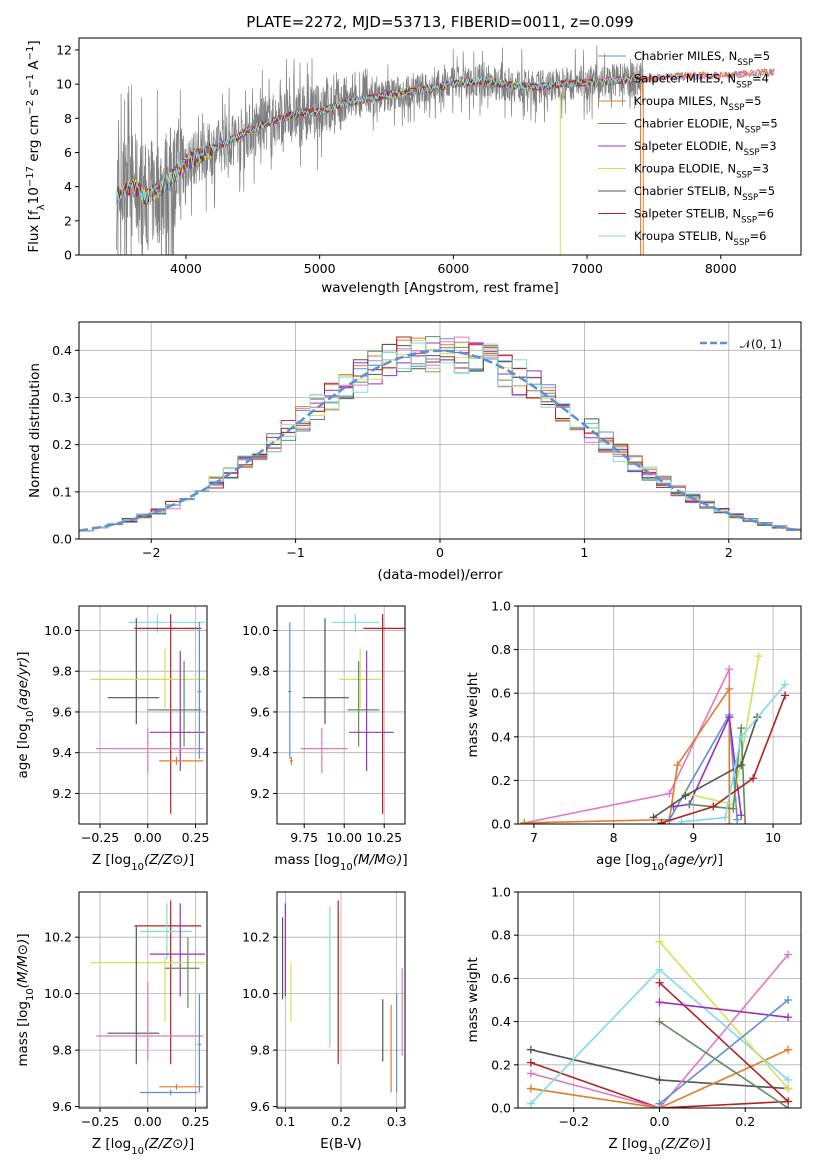 The image size is (819, 1170). I want to click on y-tick-label: 2, so click(68, 220).